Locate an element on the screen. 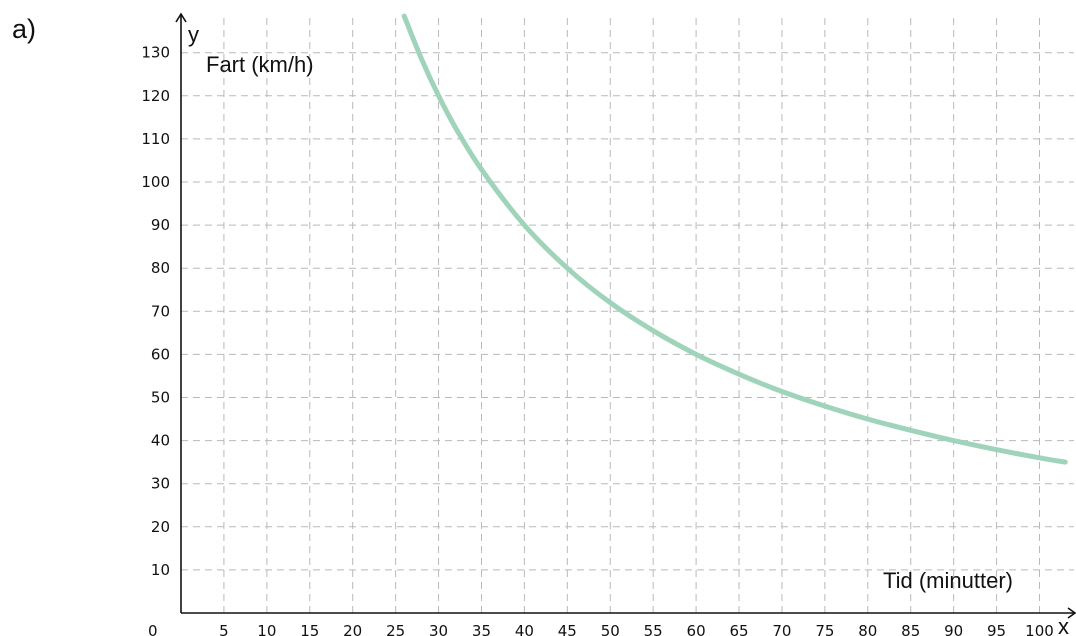 This screenshot has height=636, width=1076. x-tick-label: 40 is located at coordinates (524, 629).